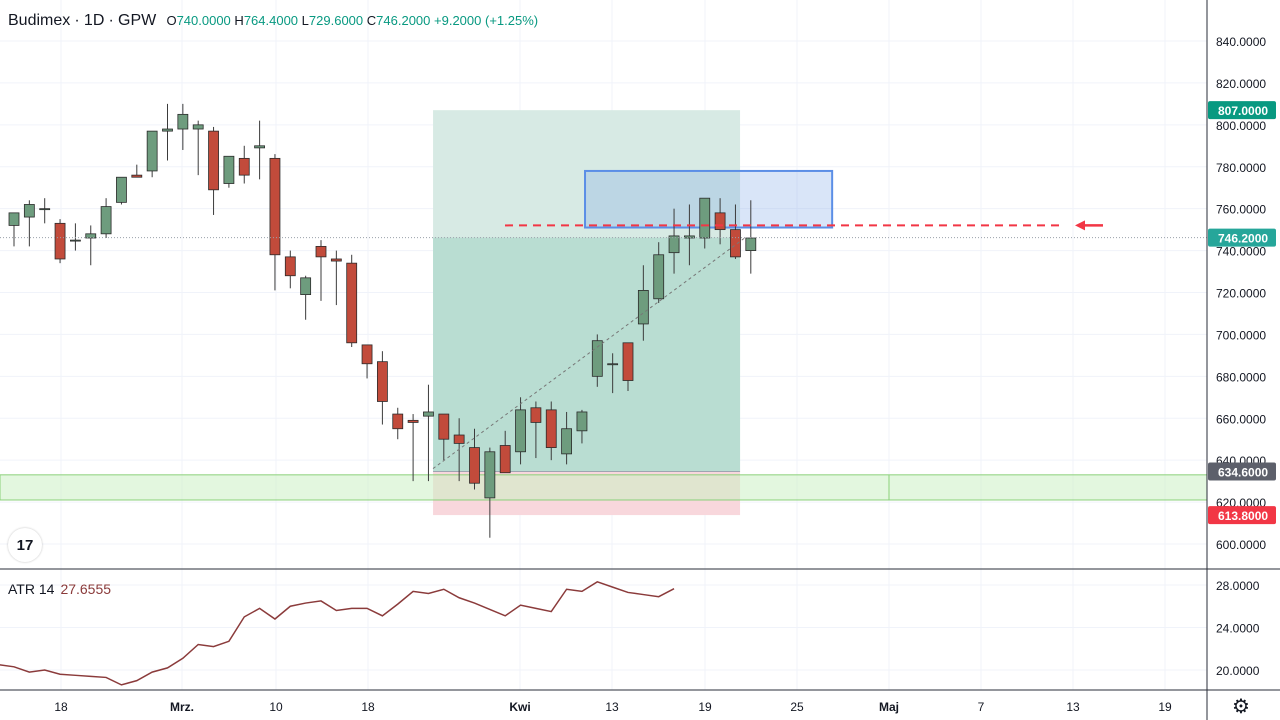 Image resolution: width=1280 pixels, height=720 pixels. What do you see at coordinates (1241, 707) in the screenshot?
I see `gear-icon: ⚙` at bounding box center [1241, 707].